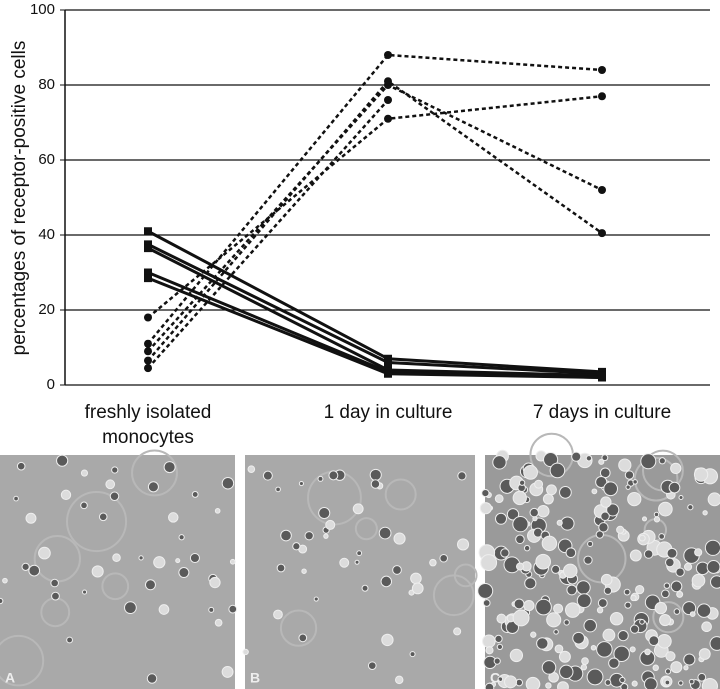  Describe the element at coordinates (388, 412) in the screenshot. I see `x-tick-label: 1 day in culture` at that location.